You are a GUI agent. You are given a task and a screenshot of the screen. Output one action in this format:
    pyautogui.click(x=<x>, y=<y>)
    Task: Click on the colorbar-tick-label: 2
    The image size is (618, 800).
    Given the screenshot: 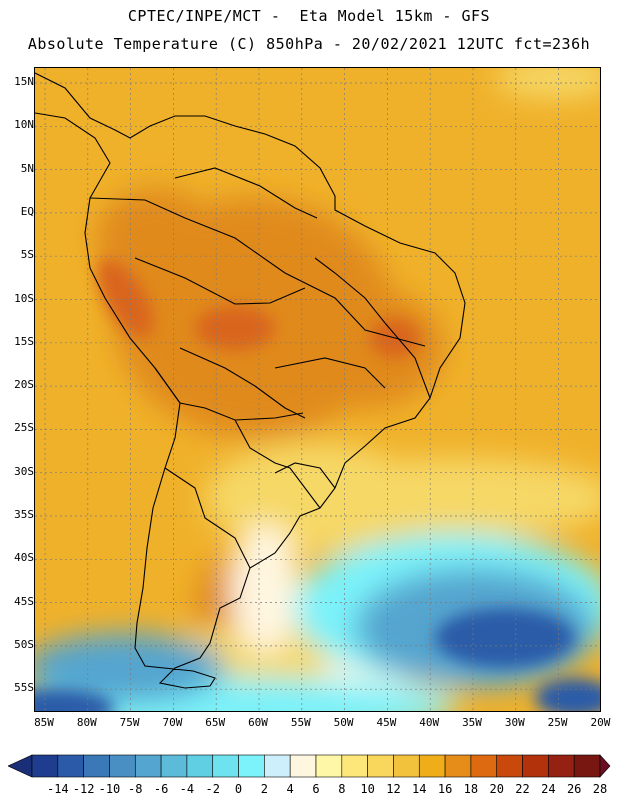 What is the action you would take?
    pyautogui.click(x=264, y=789)
    